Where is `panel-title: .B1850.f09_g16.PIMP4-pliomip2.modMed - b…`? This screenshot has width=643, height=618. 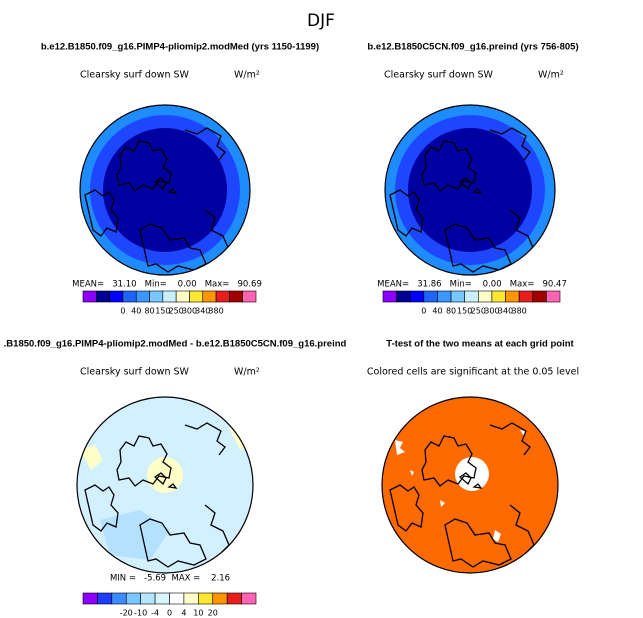
panel-title: .B1850.f09_g16.PIMP4-pliomip2.modMed - b… is located at coordinates (175, 344).